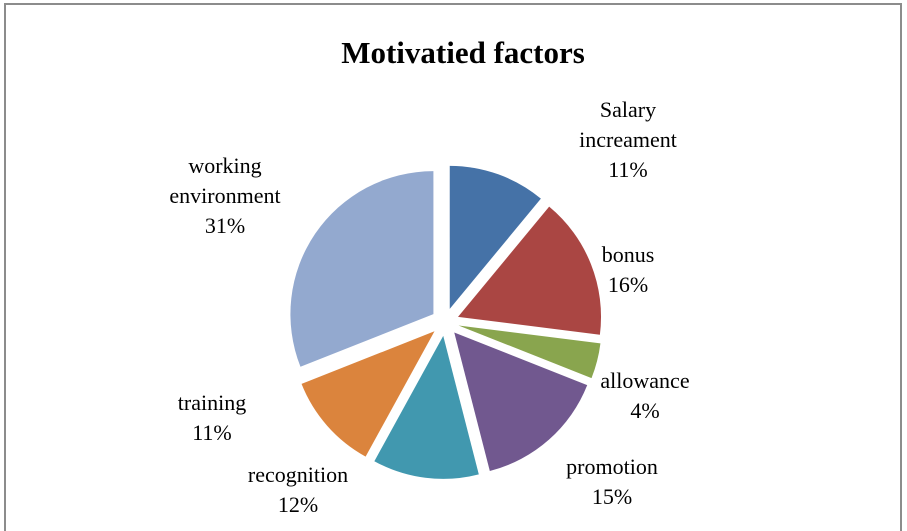 The width and height of the screenshot is (907, 531). What do you see at coordinates (212, 402) in the screenshot?
I see `category-label: training` at bounding box center [212, 402].